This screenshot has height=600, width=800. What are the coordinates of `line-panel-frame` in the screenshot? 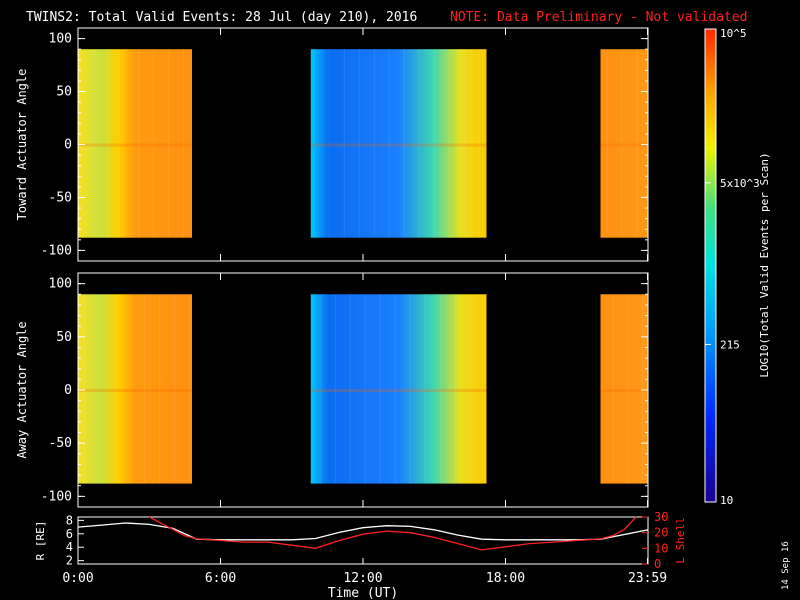 It's located at (363, 540).